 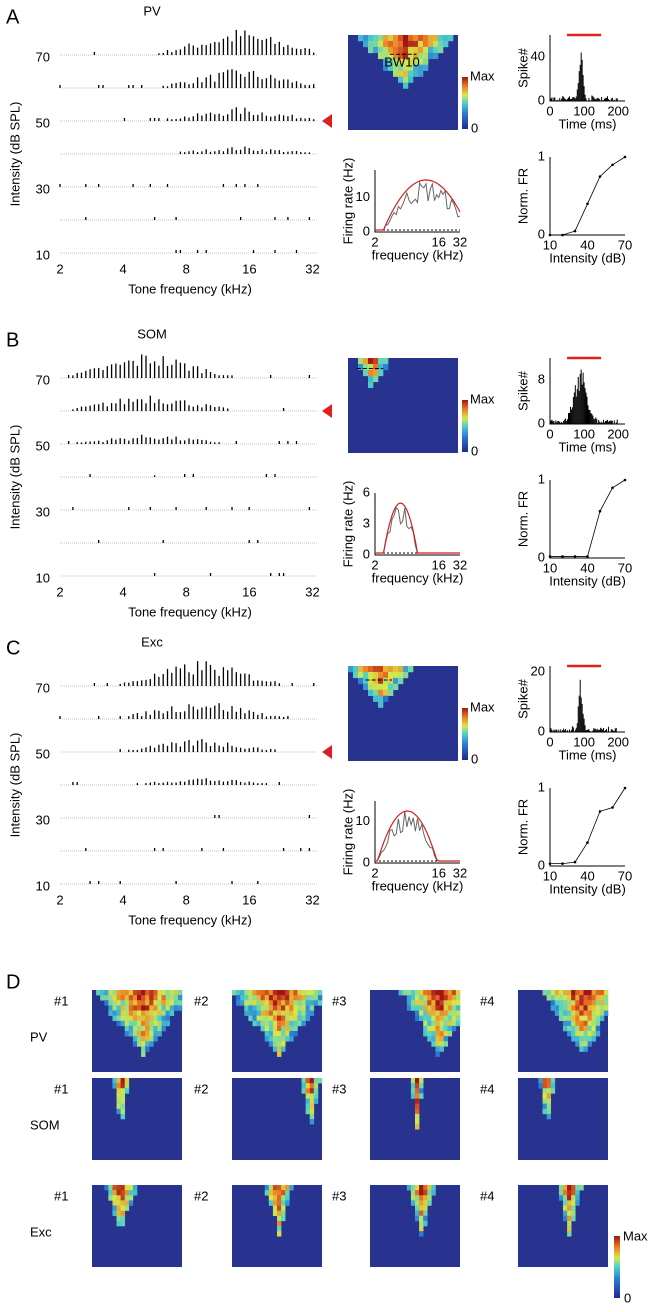 What do you see at coordinates (418, 254) in the screenshot?
I see `x-axis-title: frequency (kHz)` at bounding box center [418, 254].